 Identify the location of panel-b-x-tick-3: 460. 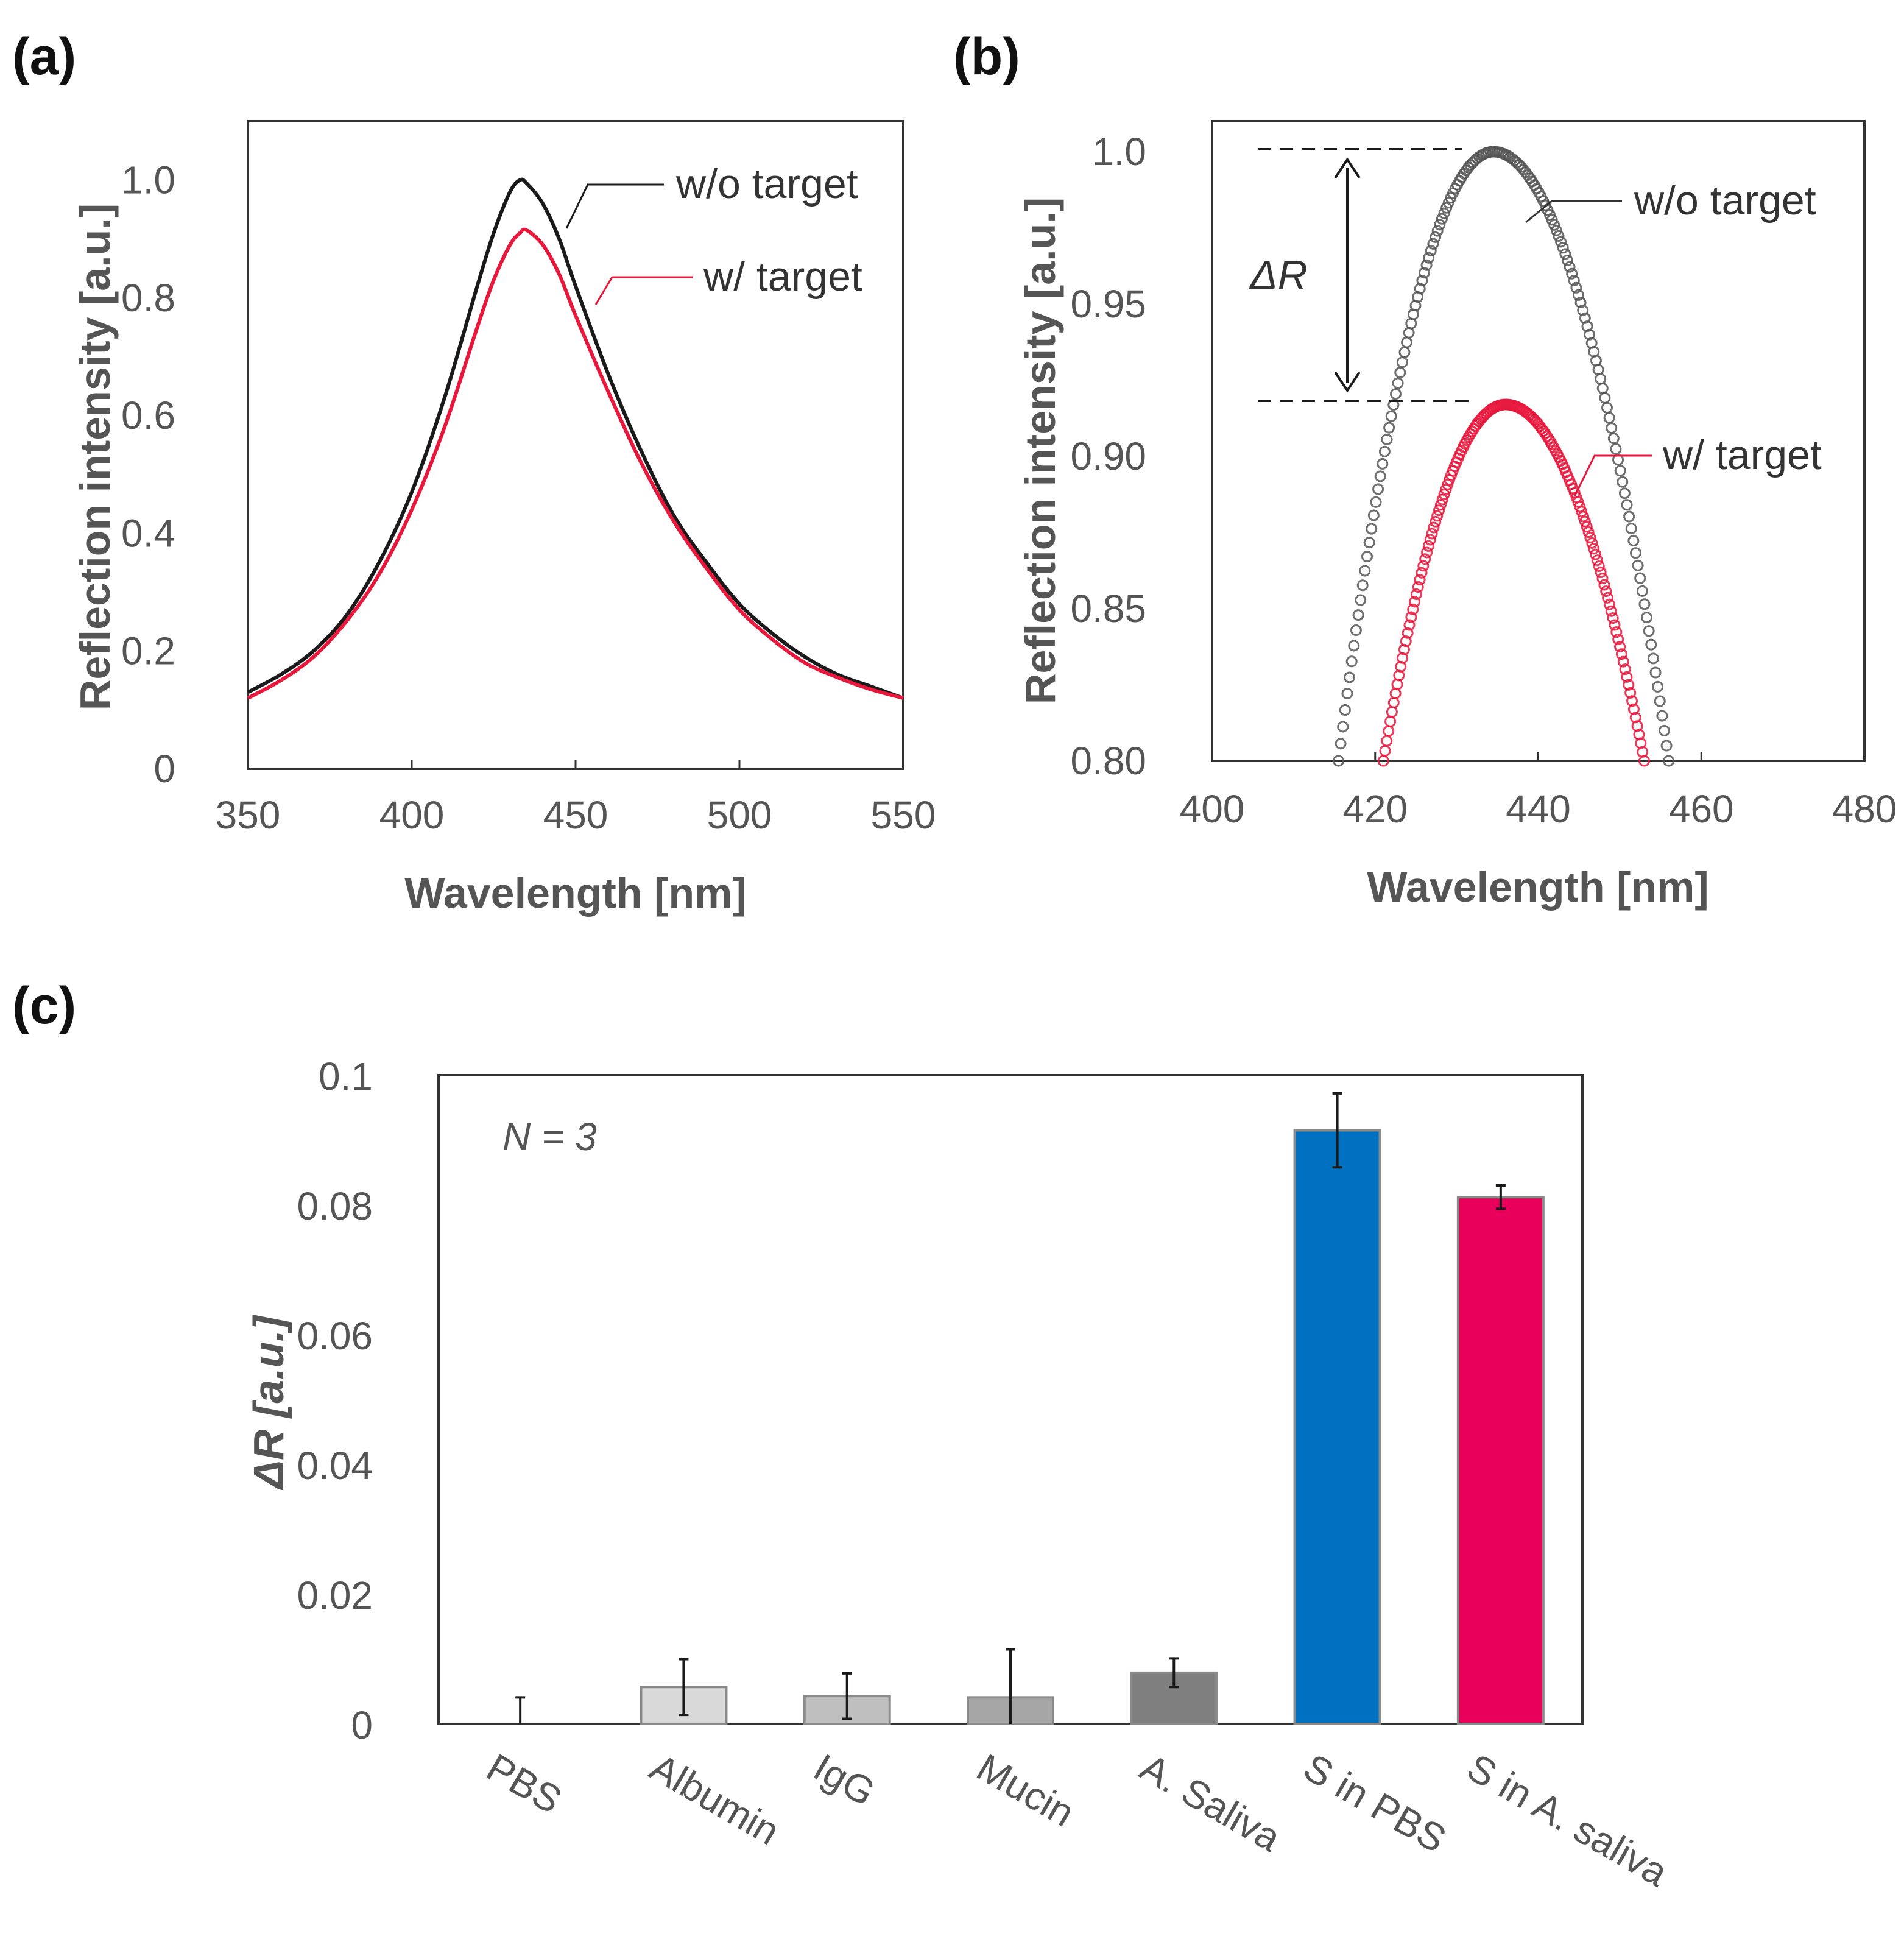
(1701, 809).